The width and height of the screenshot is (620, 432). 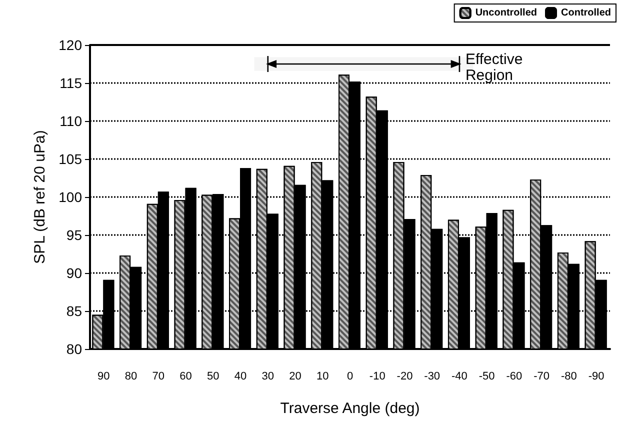 What do you see at coordinates (70, 45) in the screenshot?
I see `y-tick-label: 120` at bounding box center [70, 45].